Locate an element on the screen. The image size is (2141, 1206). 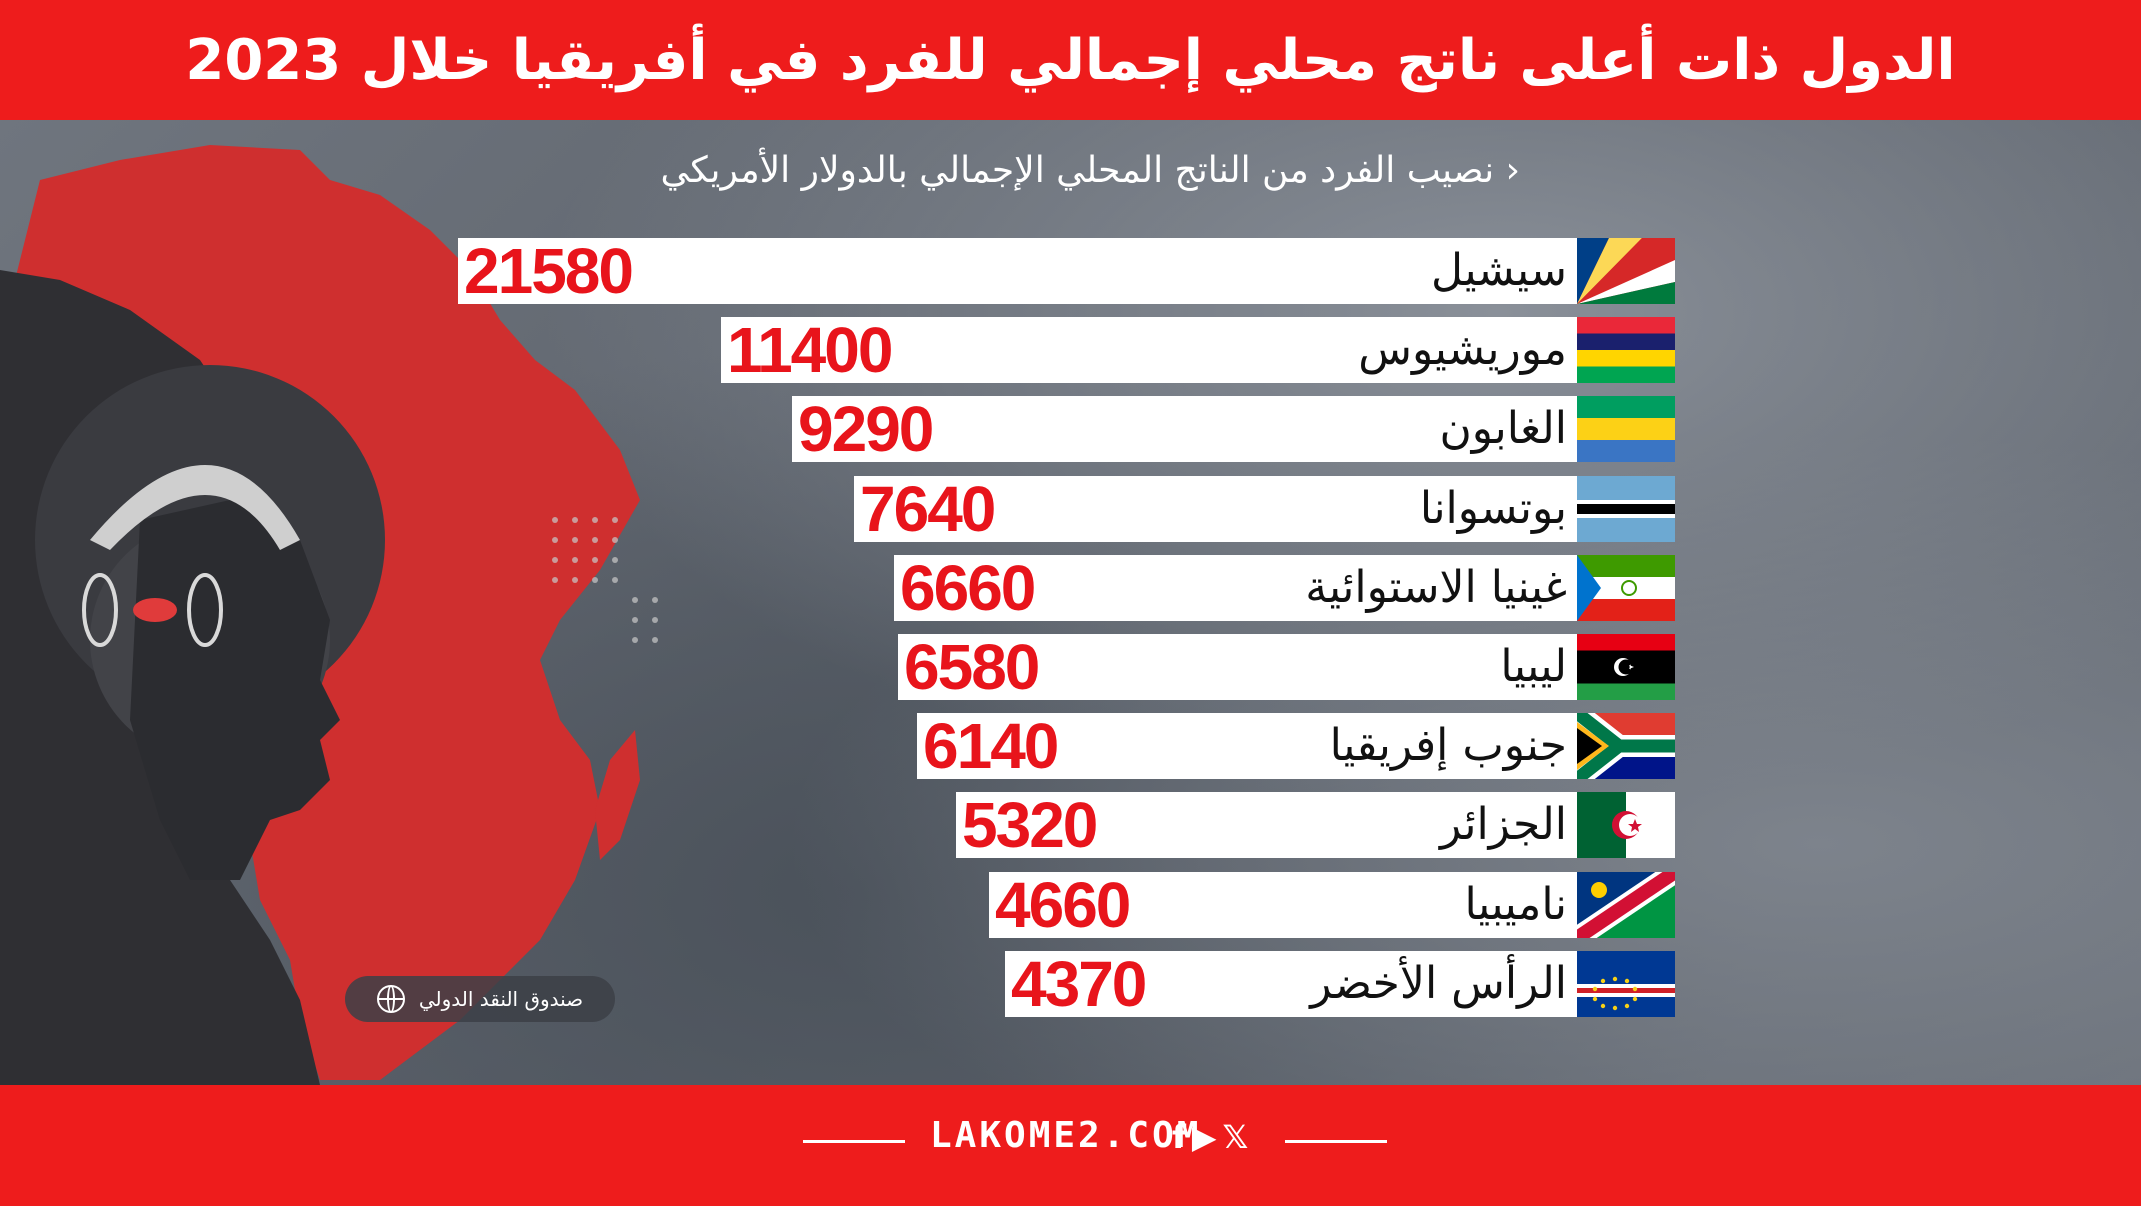
data-label: 21580 is located at coordinates (549, 271).